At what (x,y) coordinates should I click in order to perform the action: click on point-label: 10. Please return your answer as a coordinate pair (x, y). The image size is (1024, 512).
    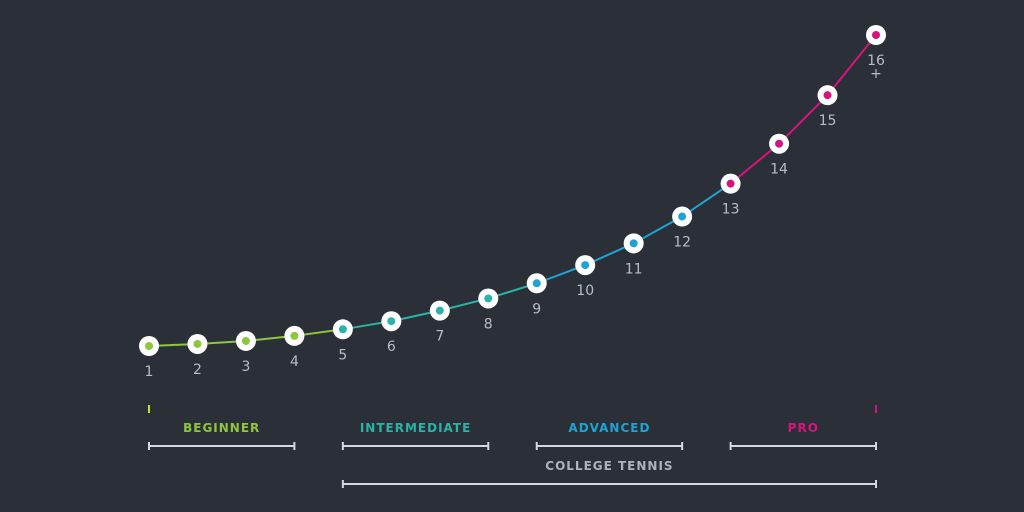
    Looking at the image, I should click on (585, 291).